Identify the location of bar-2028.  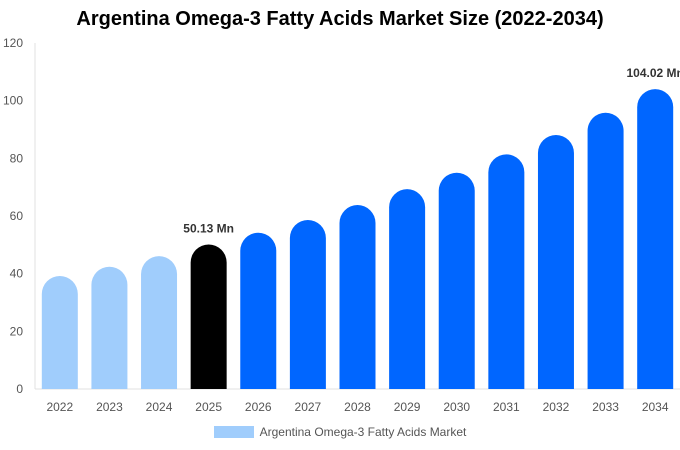
(357, 297).